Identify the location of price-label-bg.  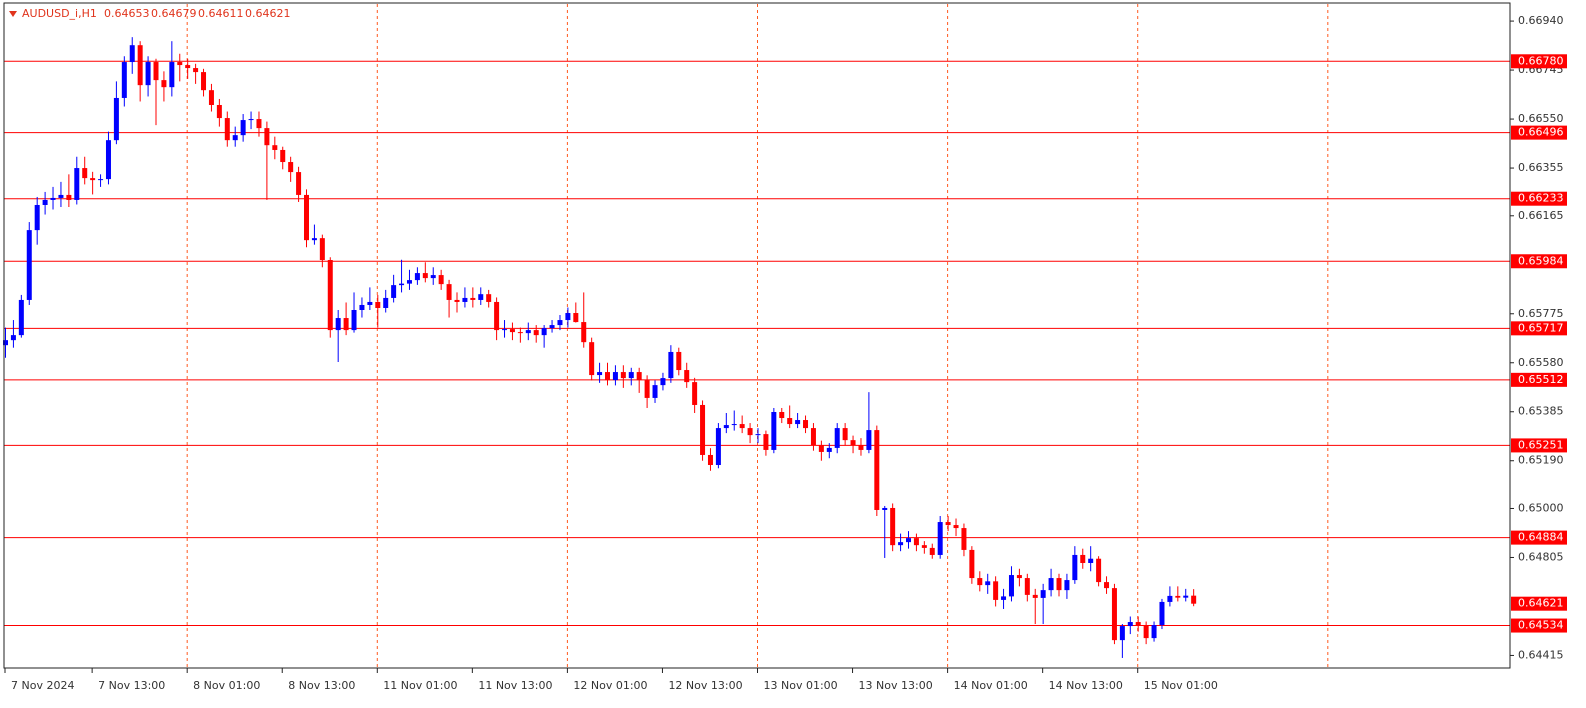
(1539, 603).